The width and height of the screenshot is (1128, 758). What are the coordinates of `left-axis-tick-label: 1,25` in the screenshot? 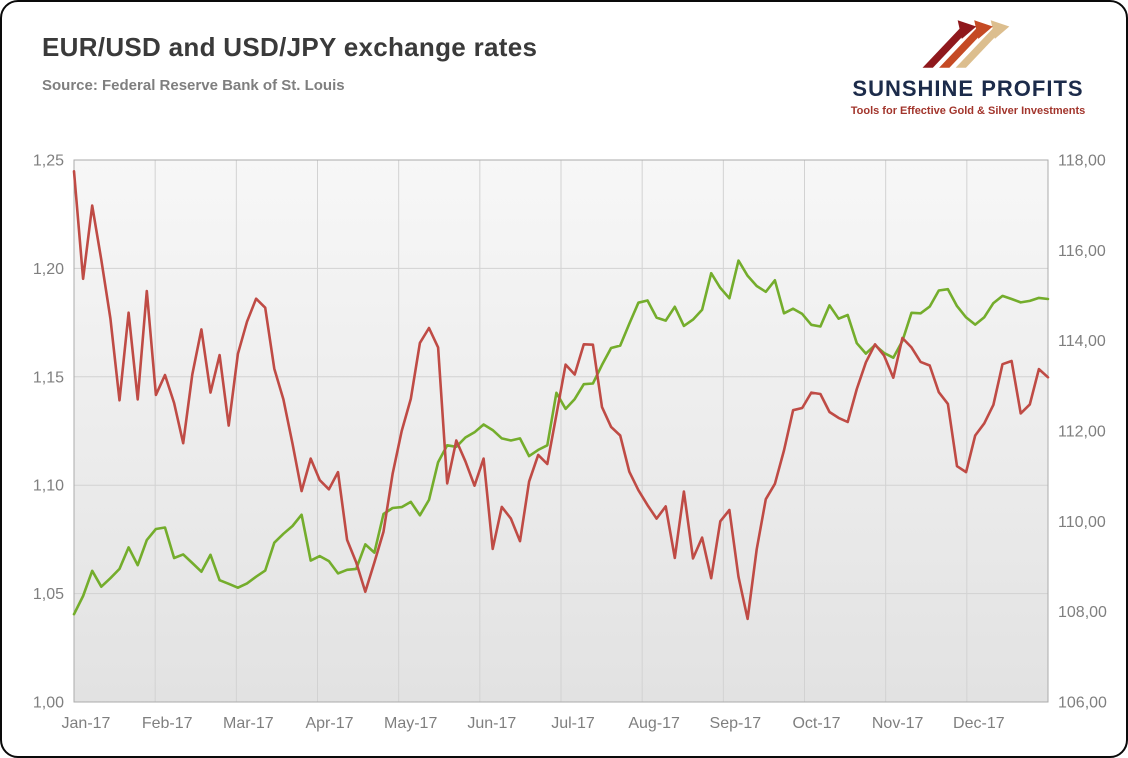 It's located at (48, 161).